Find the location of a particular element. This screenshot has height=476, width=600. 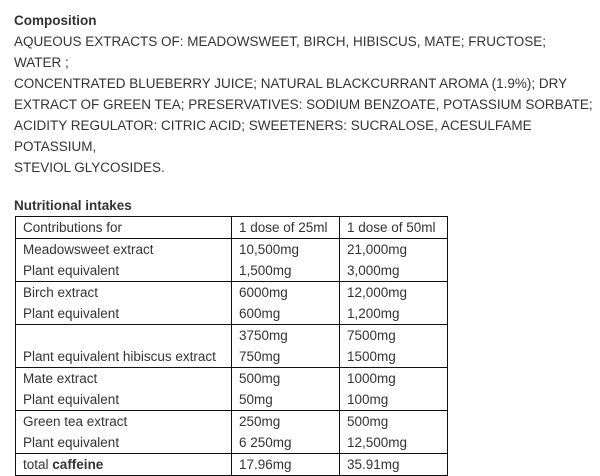

cell-line: Mate extract is located at coordinates (60, 378).